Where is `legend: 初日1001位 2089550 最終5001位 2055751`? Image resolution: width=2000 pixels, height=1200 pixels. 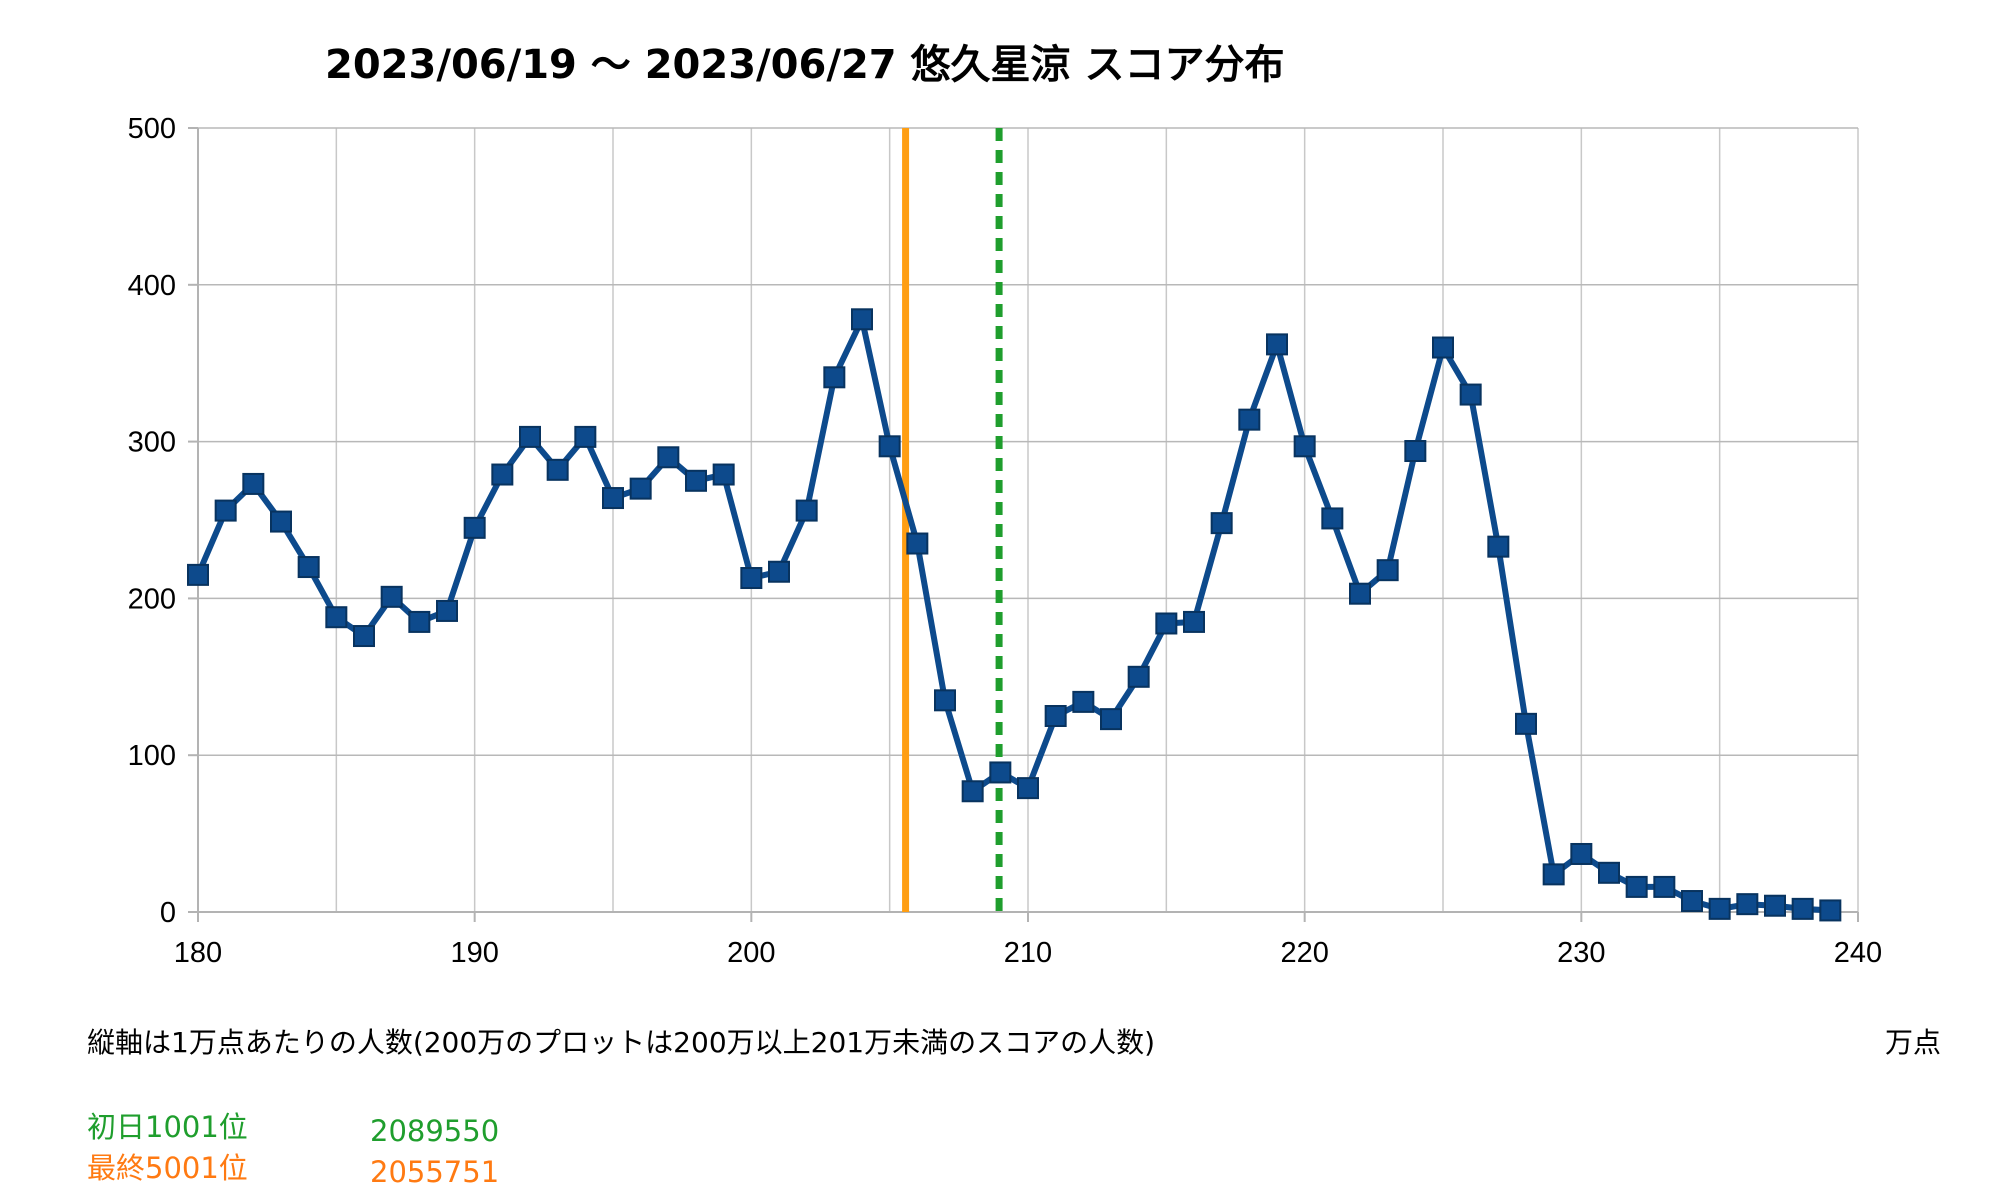
legend: 初日1001位 2089550 最終5001位 2055751 is located at coordinates (293, 1149).